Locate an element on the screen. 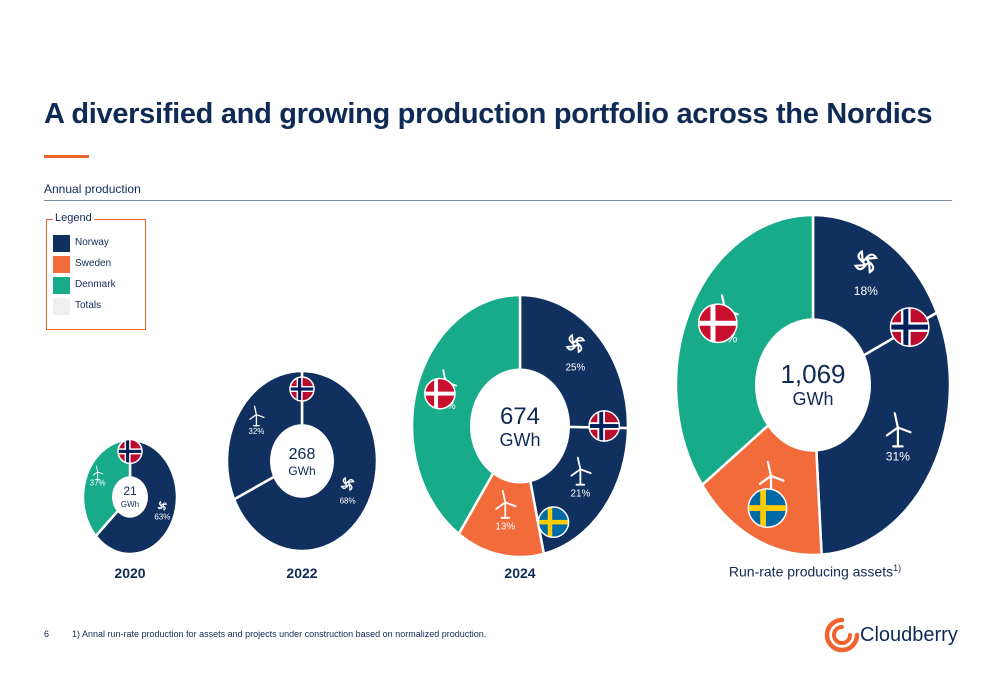 The image size is (1000, 685). slice-percent-label: 18% is located at coordinates (866, 291).